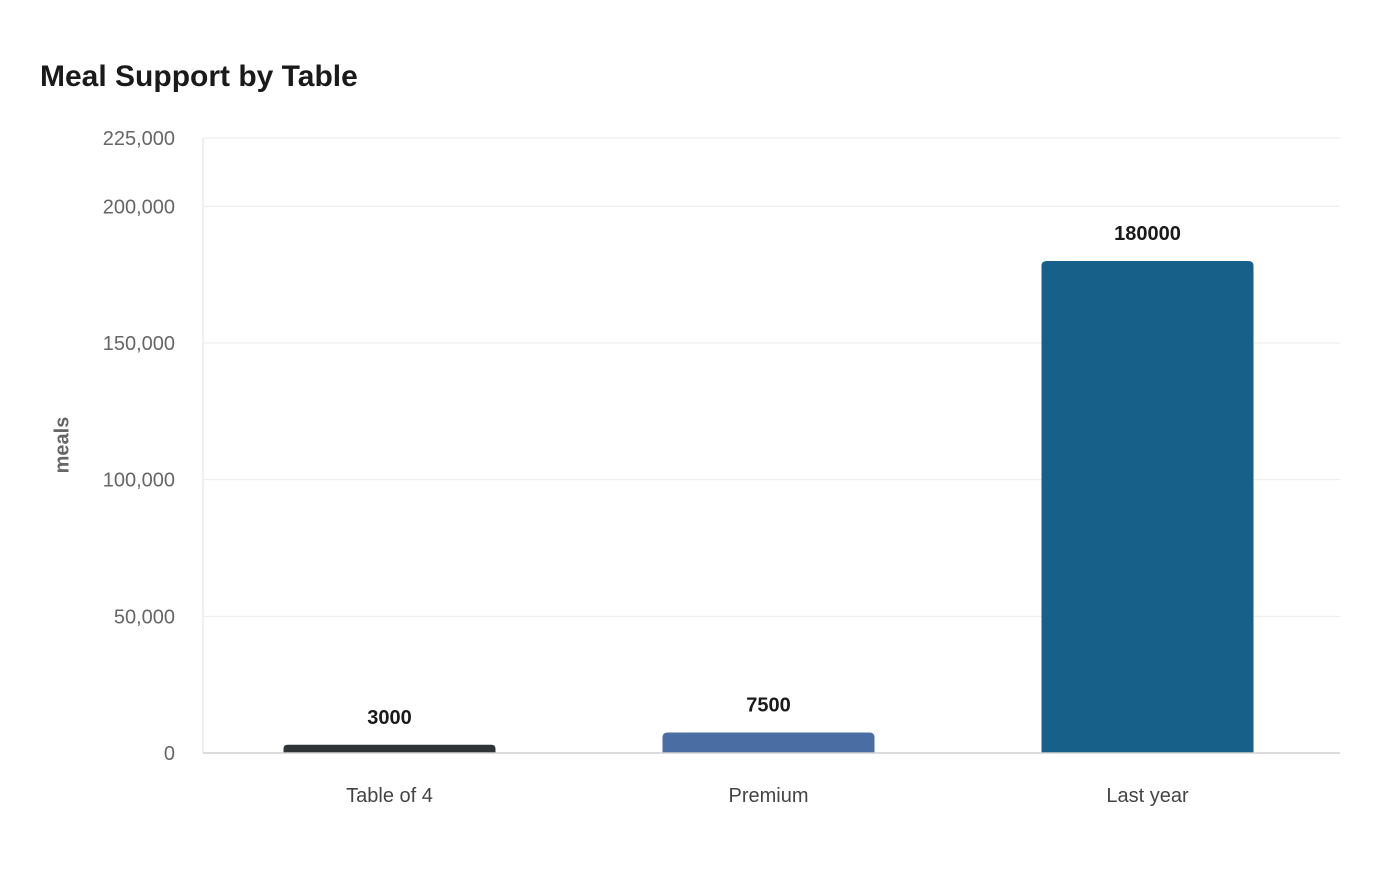 The image size is (1400, 880). I want to click on x-tick-label: Last year, so click(1147, 796).